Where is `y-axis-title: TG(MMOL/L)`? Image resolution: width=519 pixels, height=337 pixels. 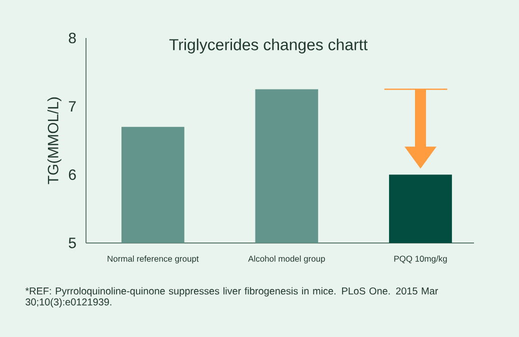 y-axis-title: TG(MMOL/L) is located at coordinates (54, 140).